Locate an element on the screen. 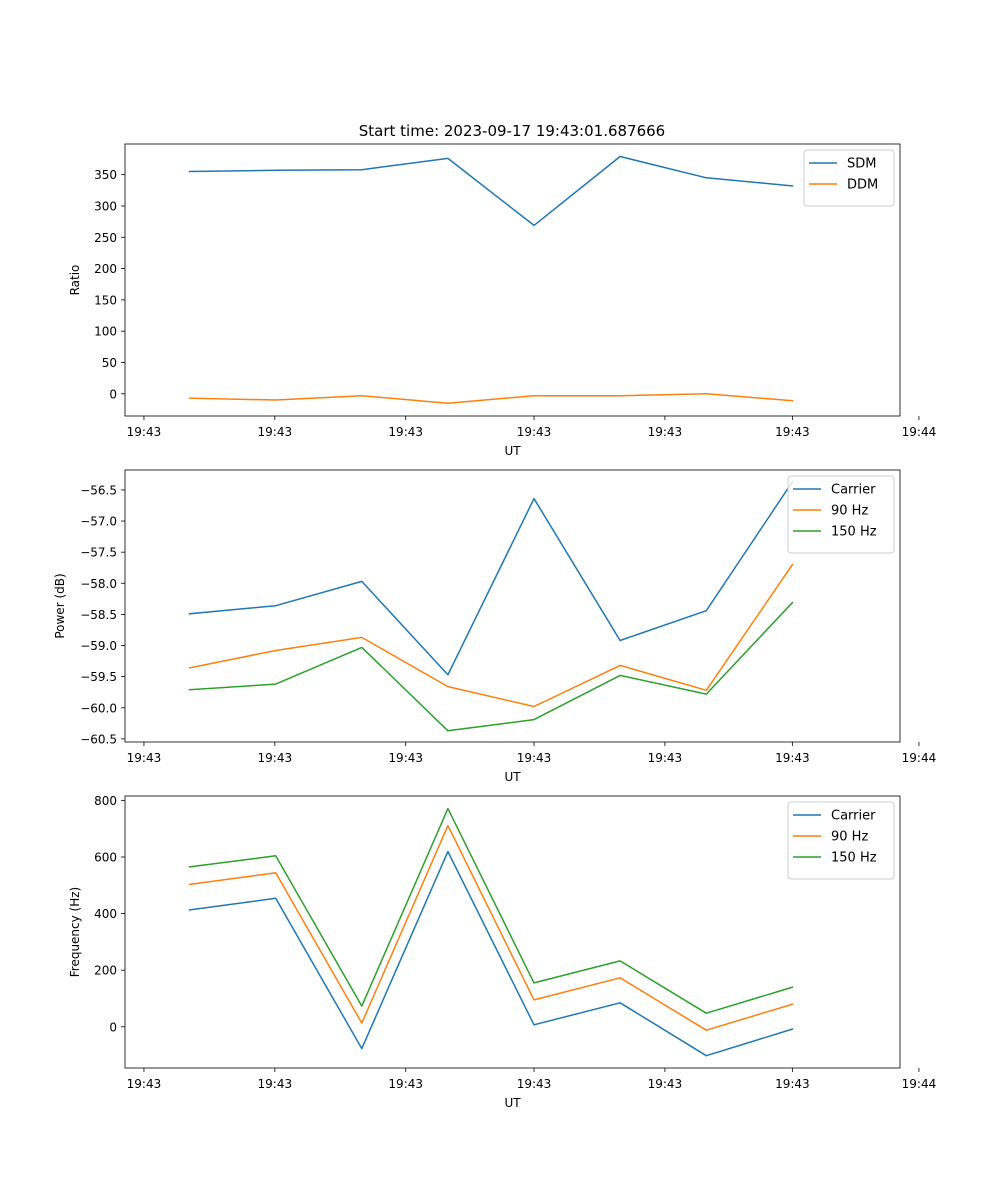 This screenshot has width=1000, height=1200. y-tick-label: 100 is located at coordinates (105, 332).